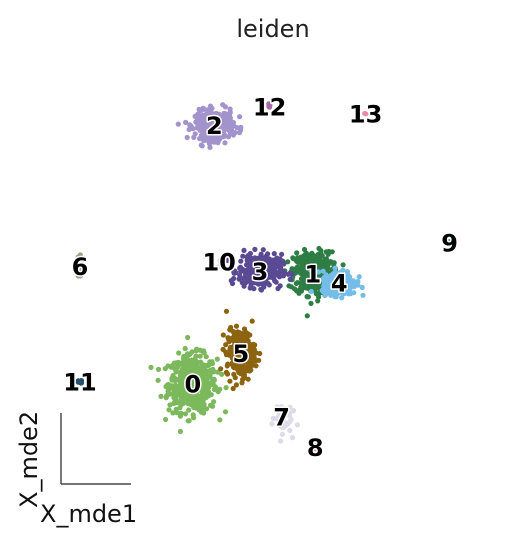  Describe the element at coordinates (95, 449) in the screenshot. I see `axis-indicator` at that location.